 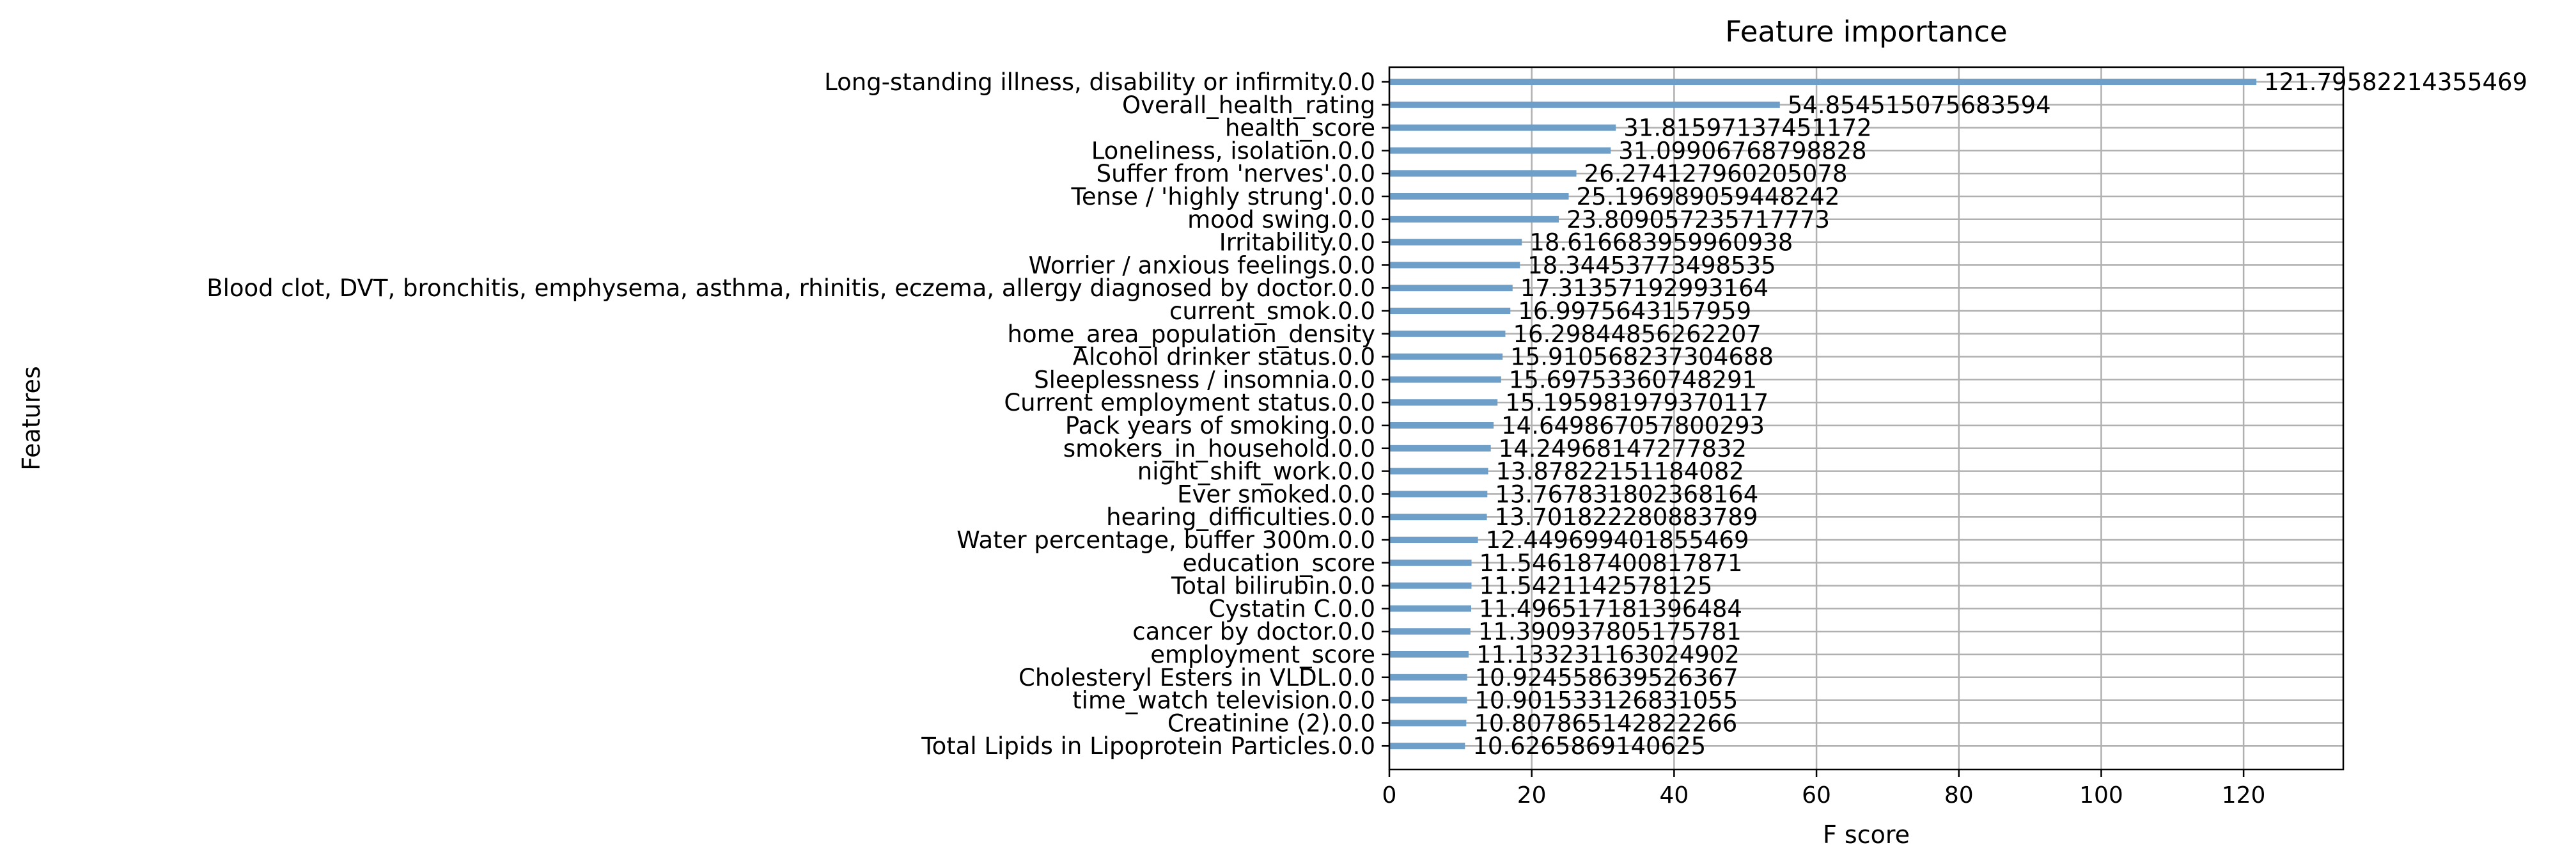 I want to click on data-label: 12.449699401855469, so click(x=1617, y=540).